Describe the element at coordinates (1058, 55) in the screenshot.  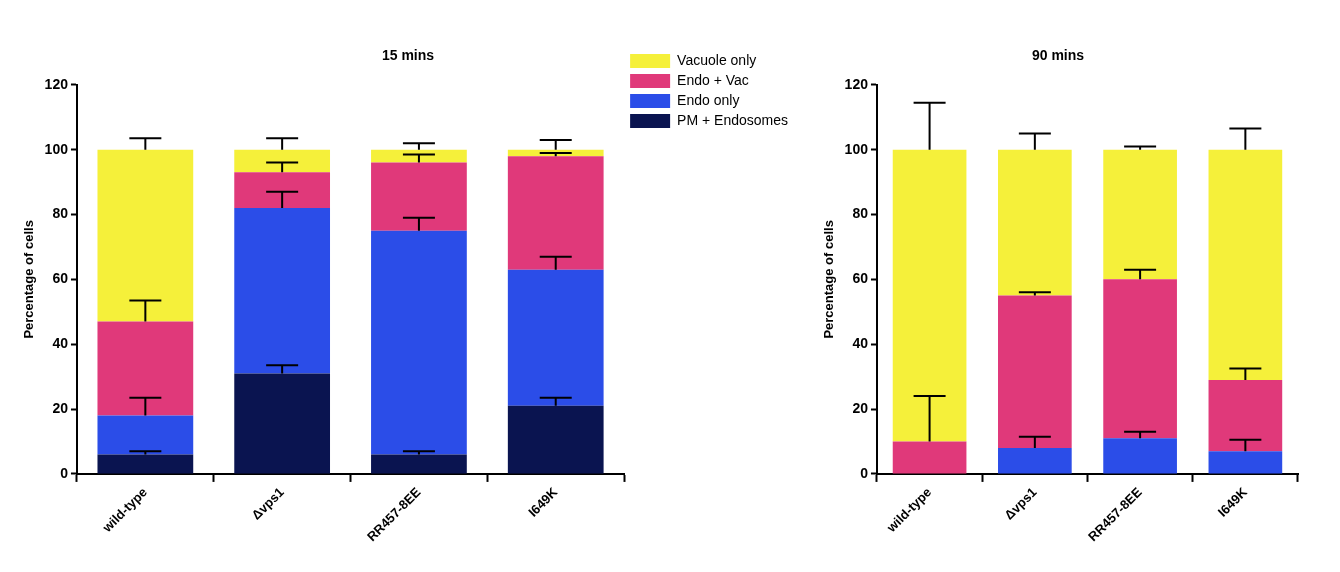
I see `chart-title: 90 mins` at that location.